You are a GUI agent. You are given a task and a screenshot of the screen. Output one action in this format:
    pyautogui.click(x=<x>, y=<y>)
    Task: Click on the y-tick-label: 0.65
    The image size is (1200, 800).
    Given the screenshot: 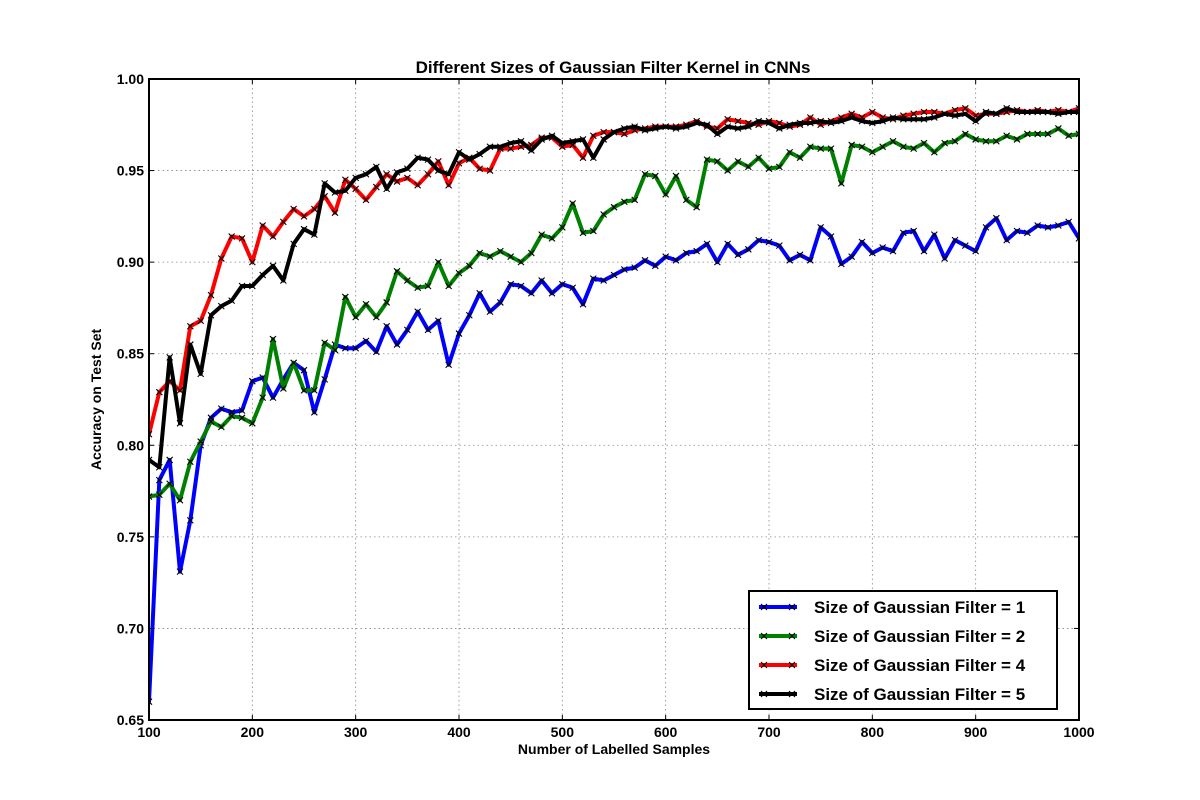 What is the action you would take?
    pyautogui.click(x=130, y=720)
    